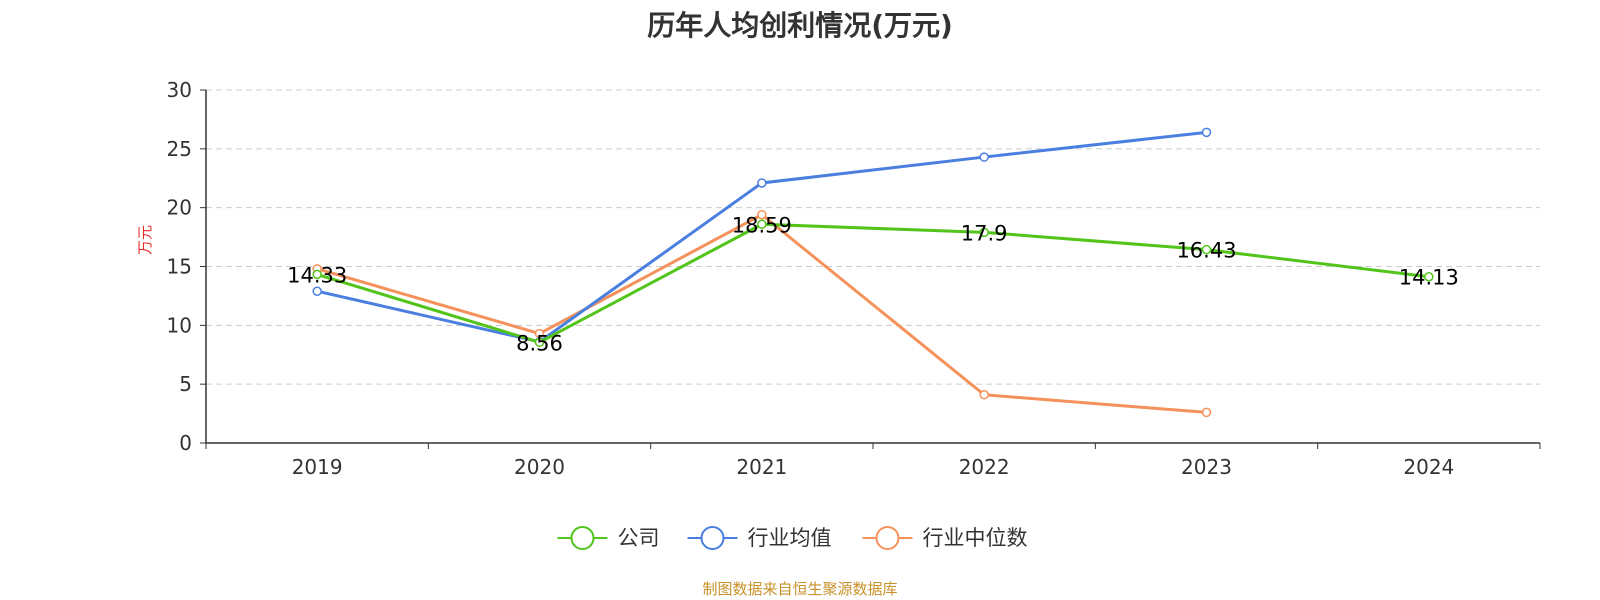 The image size is (1600, 600). I want to click on y-axis-label: 万元, so click(145, 240).